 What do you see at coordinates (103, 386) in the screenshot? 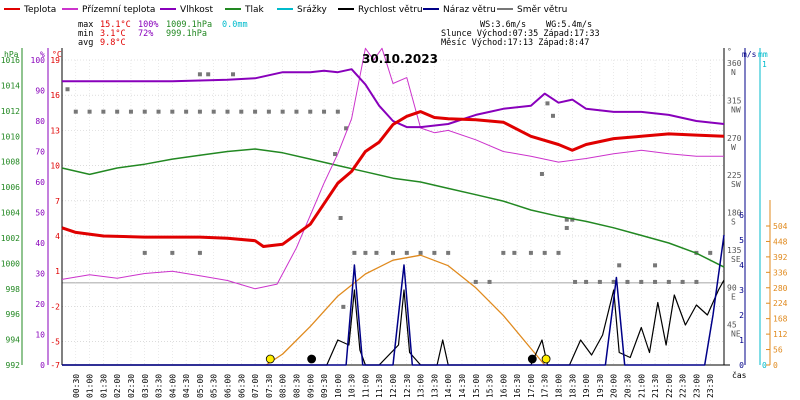
I see `x-tick-label: 01:30` at bounding box center [103, 386].